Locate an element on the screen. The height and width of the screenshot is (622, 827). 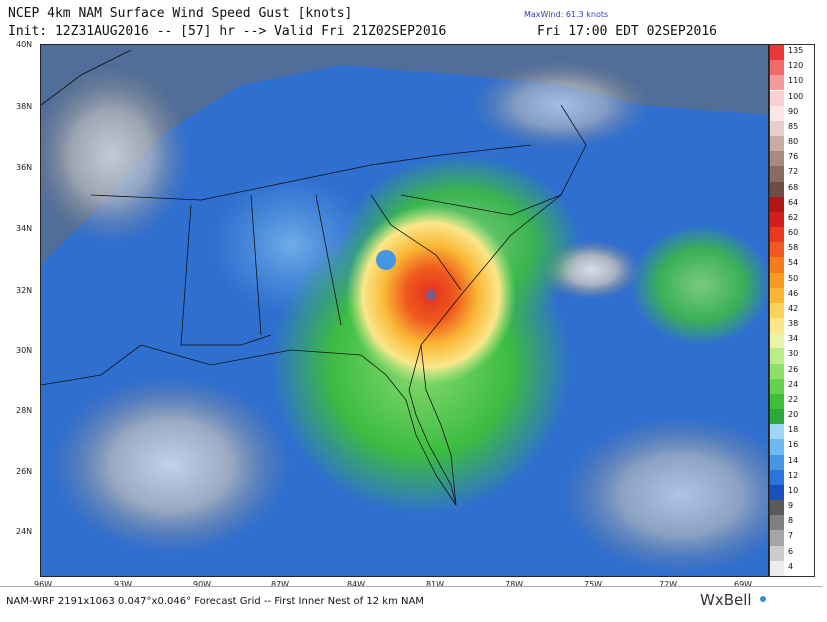
gust-area-atlantic is located at coordinates (699, 285).